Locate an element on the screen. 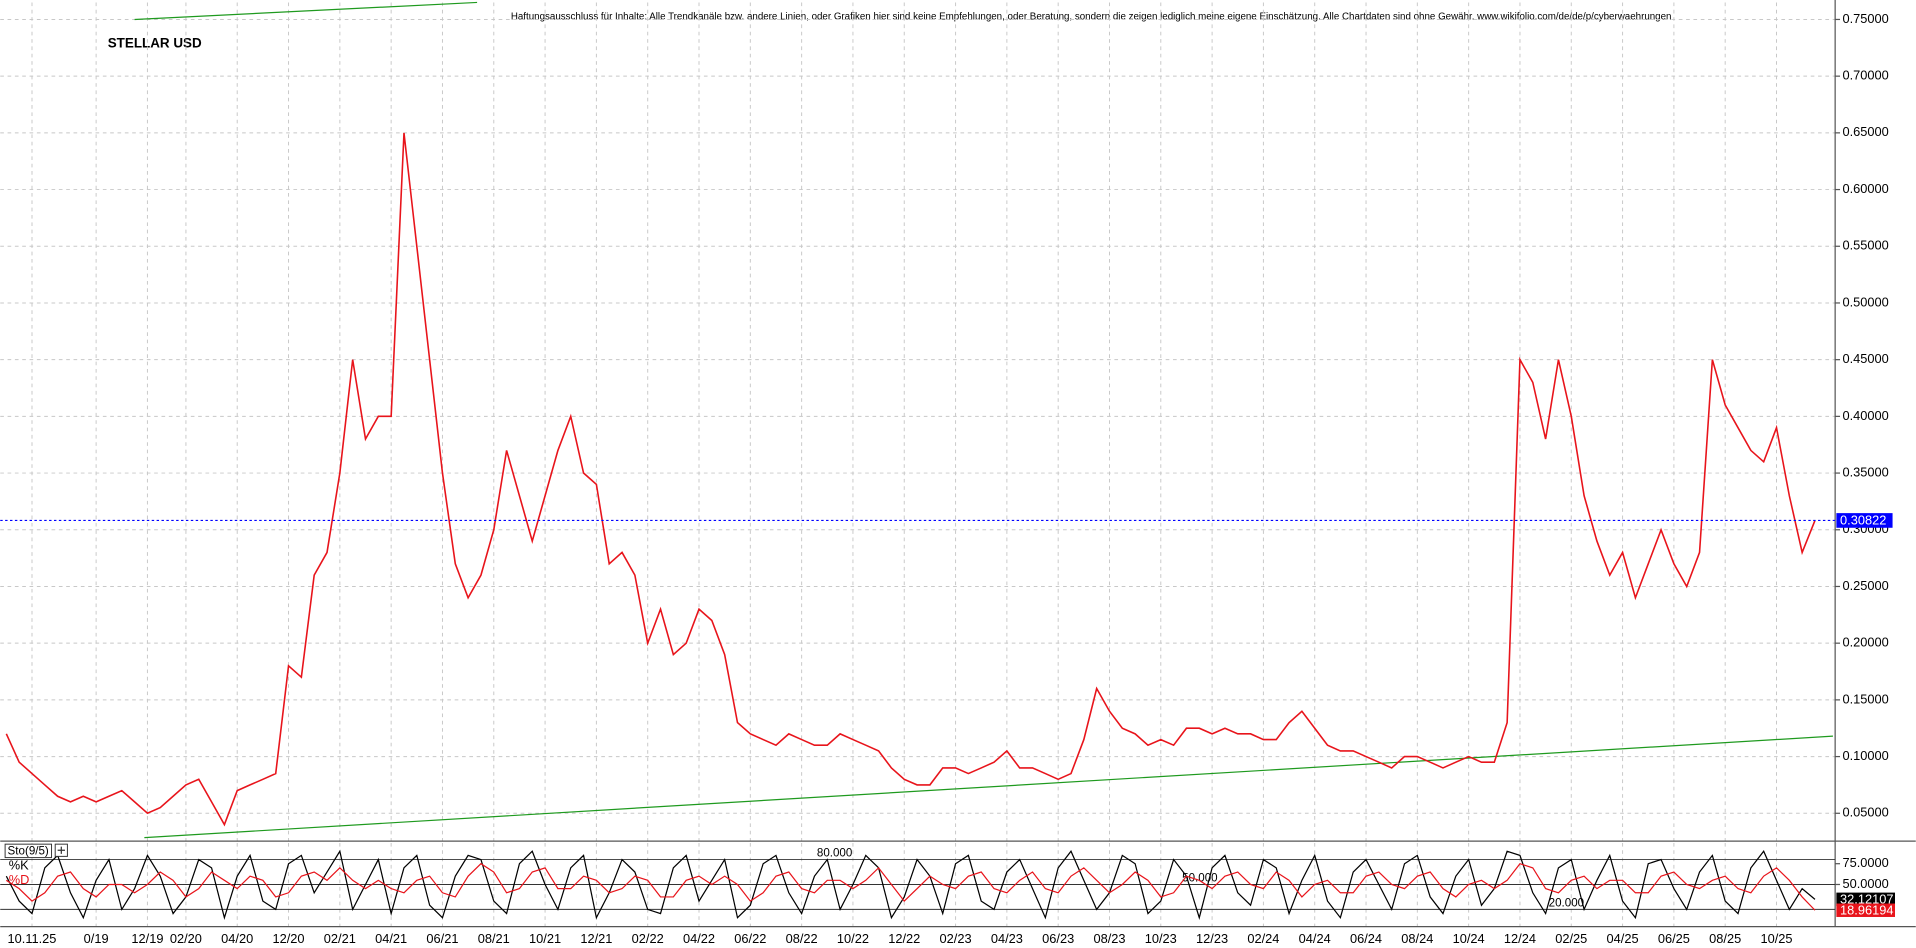  x-tick-label: 08/21 is located at coordinates (494, 938).